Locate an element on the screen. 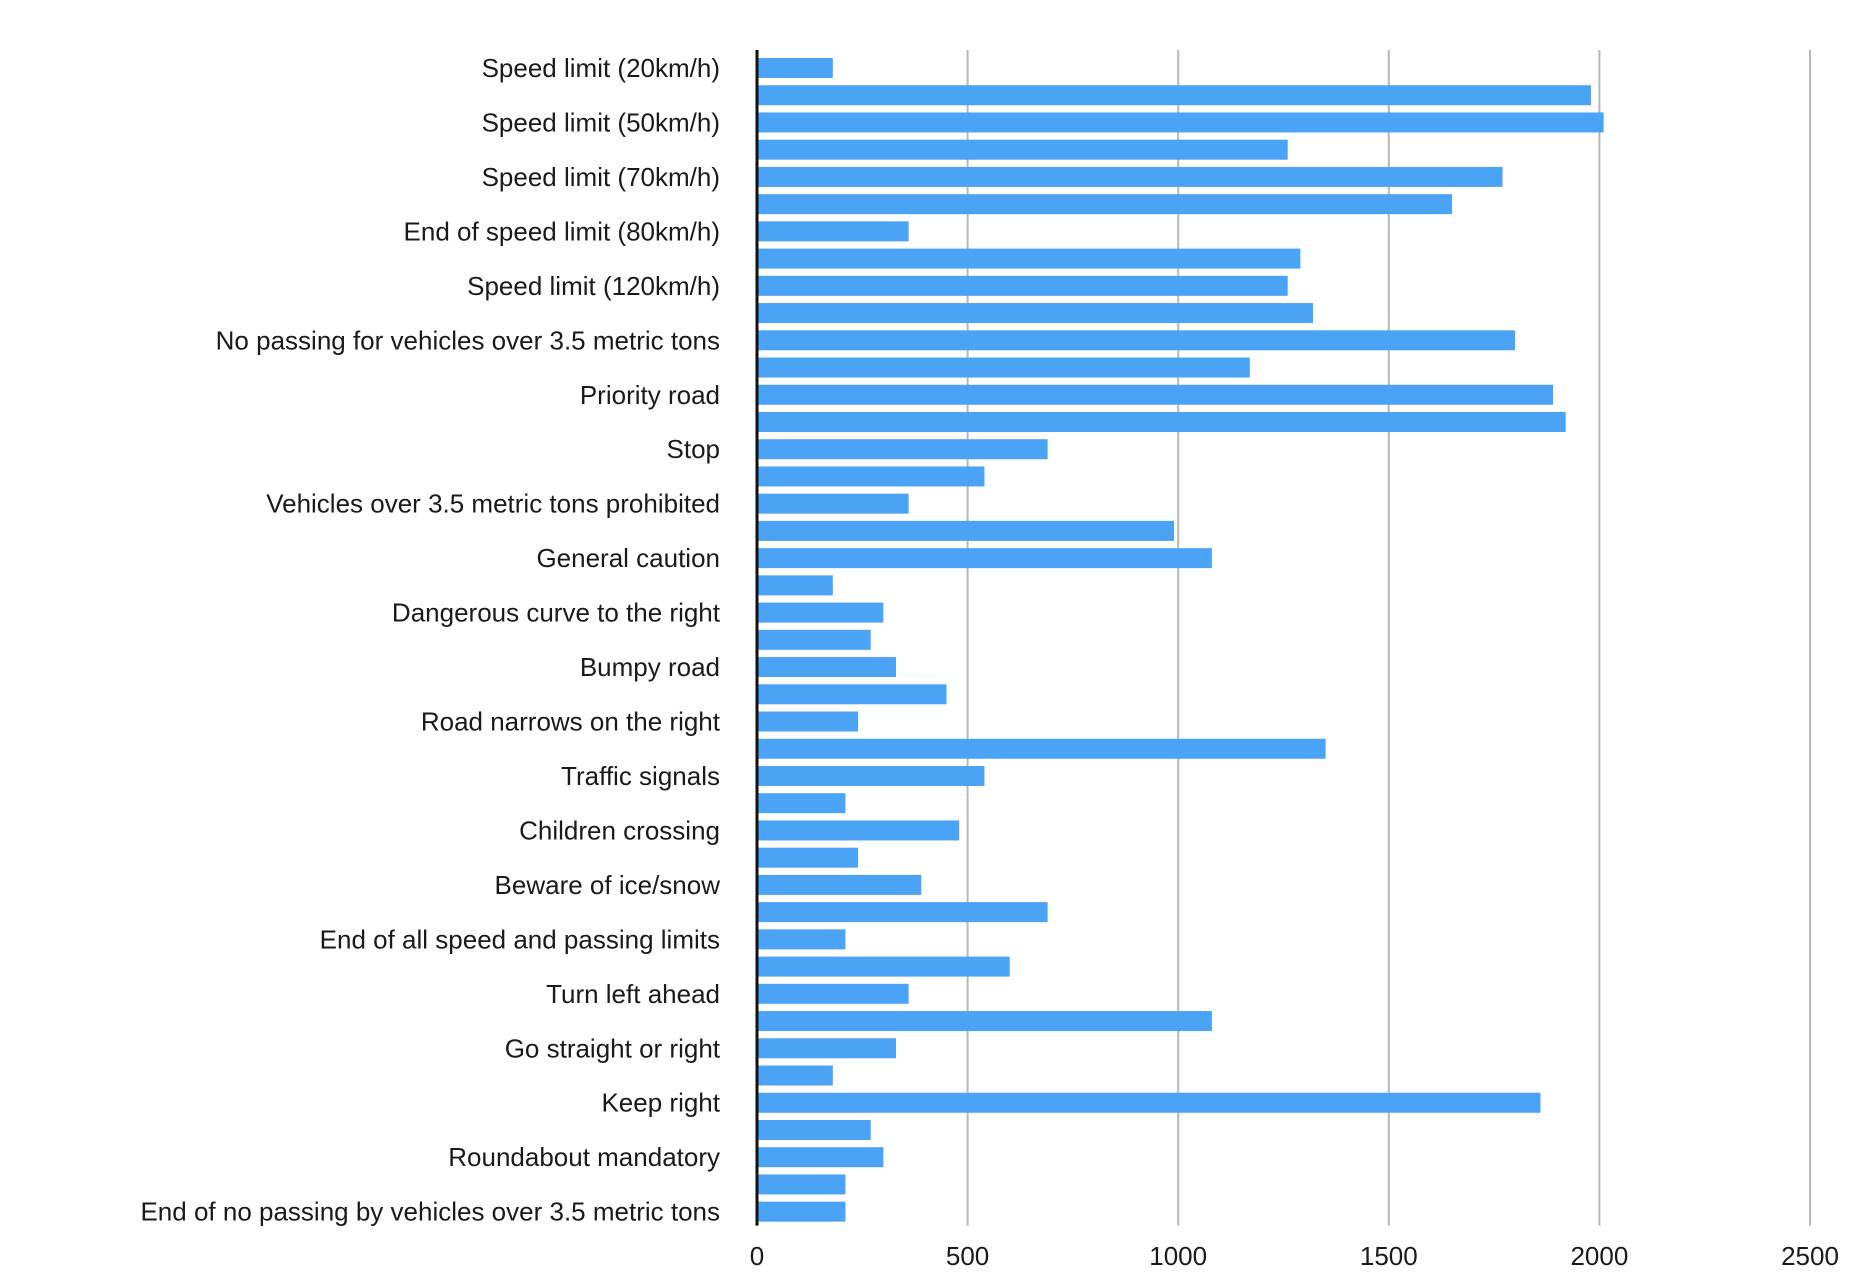 Image resolution: width=1862 pixels, height=1286 pixels. category-label-24: Road narrows on the right is located at coordinates (571, 722).